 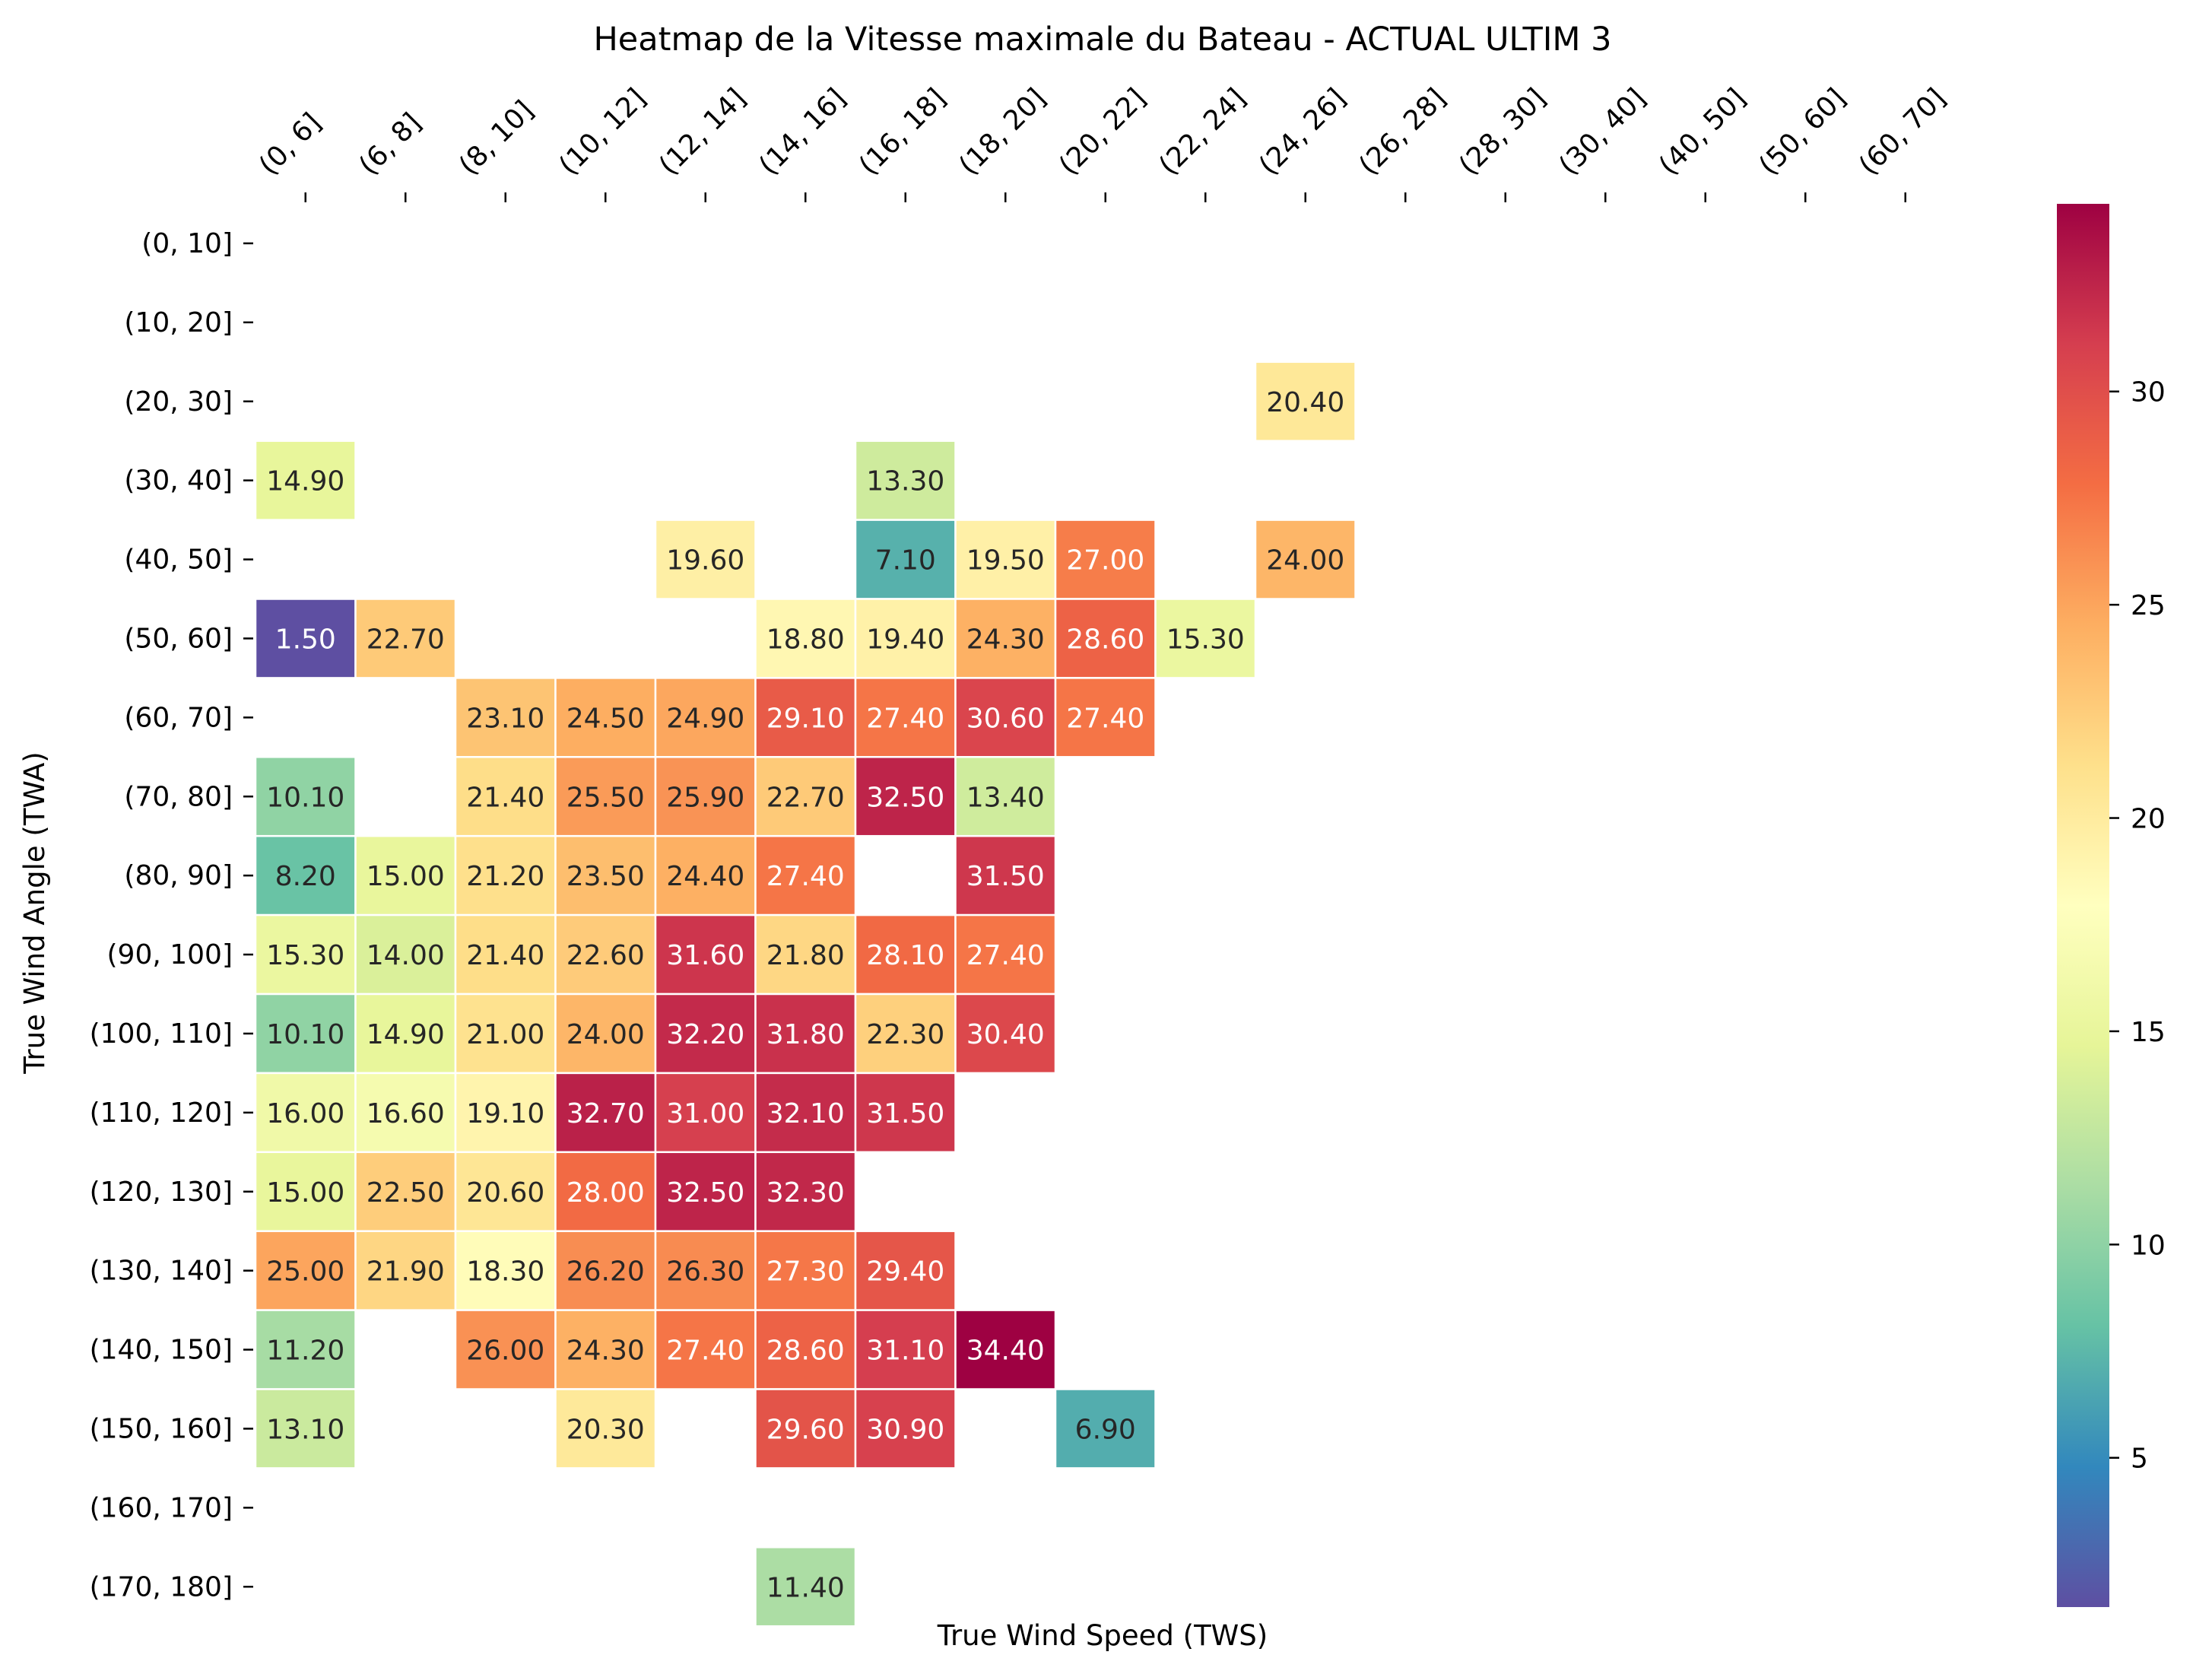 What do you see at coordinates (1902, 132) in the screenshot?
I see `x-tick-label: (60, 70]` at bounding box center [1902, 132].